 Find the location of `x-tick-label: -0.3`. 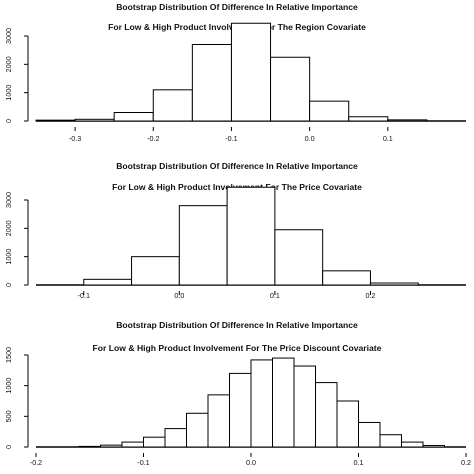

x-tick-label: -0.3 is located at coordinates (75, 138).